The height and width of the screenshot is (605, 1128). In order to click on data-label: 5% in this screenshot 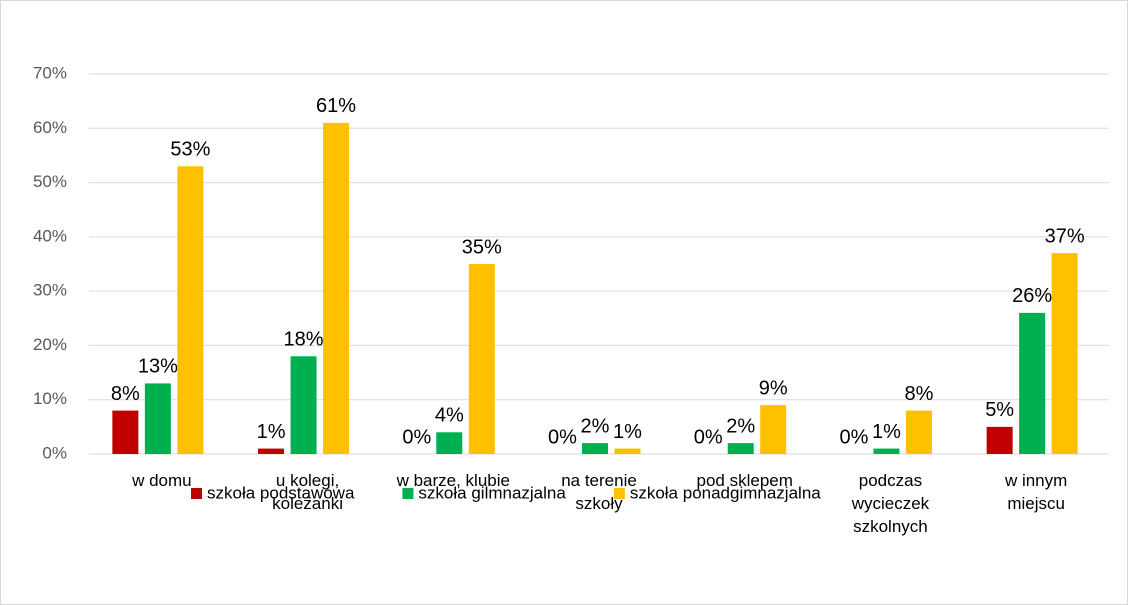, I will do `click(999, 410)`.